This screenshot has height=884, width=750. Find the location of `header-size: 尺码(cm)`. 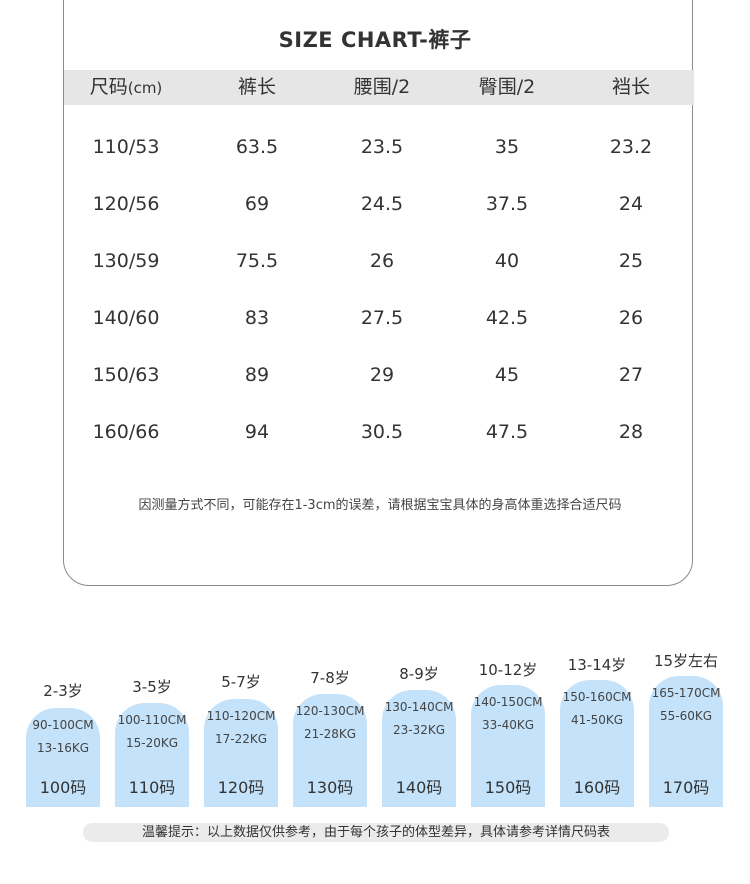

header-size: 尺码(cm) is located at coordinates (126, 88).